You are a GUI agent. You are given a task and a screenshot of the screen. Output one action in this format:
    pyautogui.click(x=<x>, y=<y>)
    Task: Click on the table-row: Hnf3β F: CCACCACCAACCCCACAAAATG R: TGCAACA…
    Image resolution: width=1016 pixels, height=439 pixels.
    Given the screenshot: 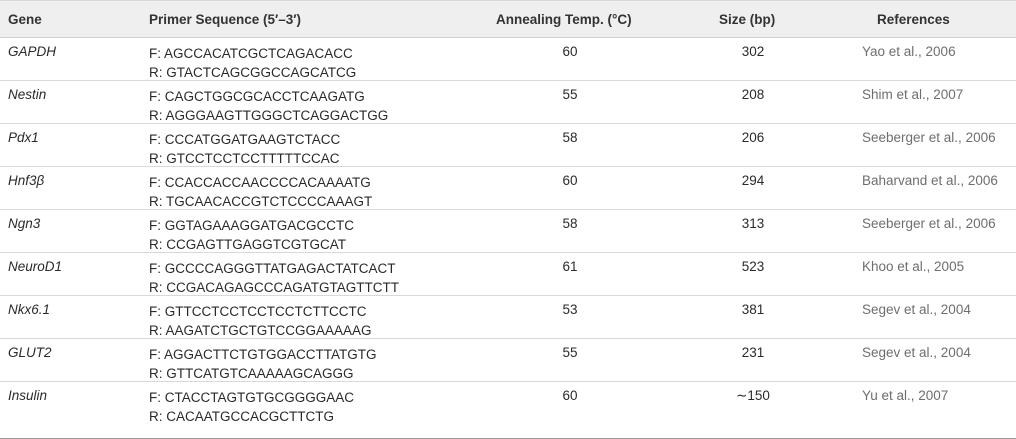 What is the action you would take?
    pyautogui.click(x=508, y=188)
    